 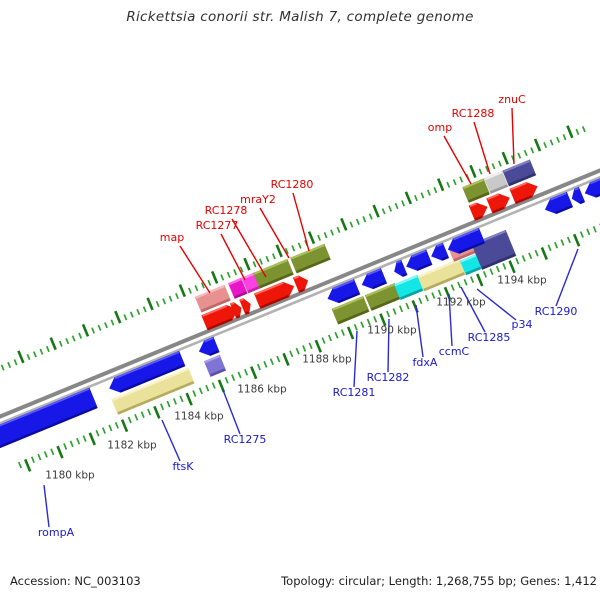 I want to click on gene-arrow-map, so click(x=221, y=316).